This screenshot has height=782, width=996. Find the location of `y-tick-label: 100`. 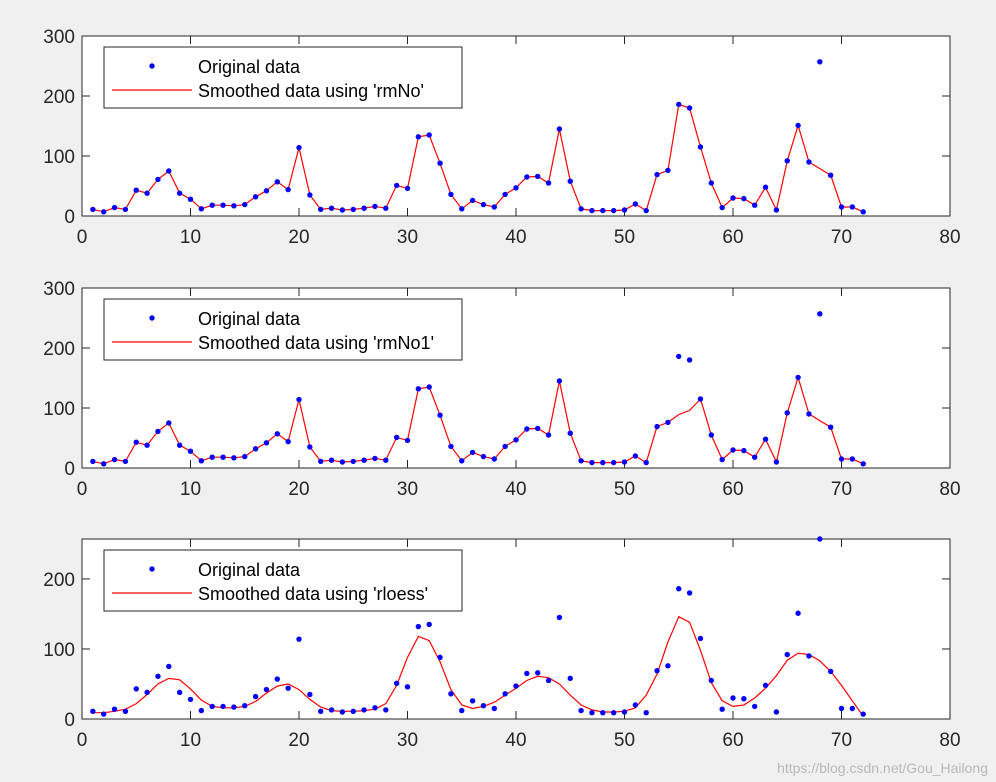

y-tick-label: 100 is located at coordinates (59, 157).